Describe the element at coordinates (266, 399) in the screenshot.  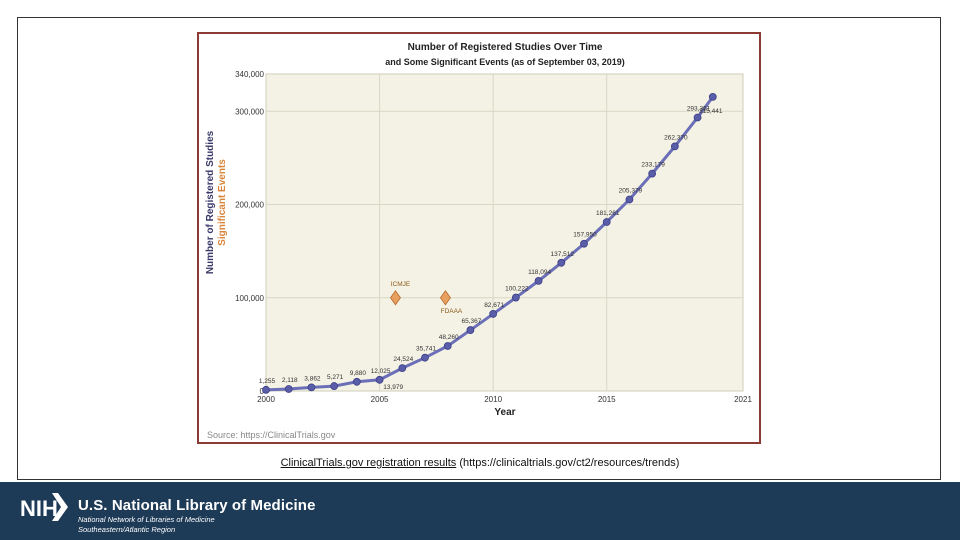
I see `x-tick-label: 2000` at that location.